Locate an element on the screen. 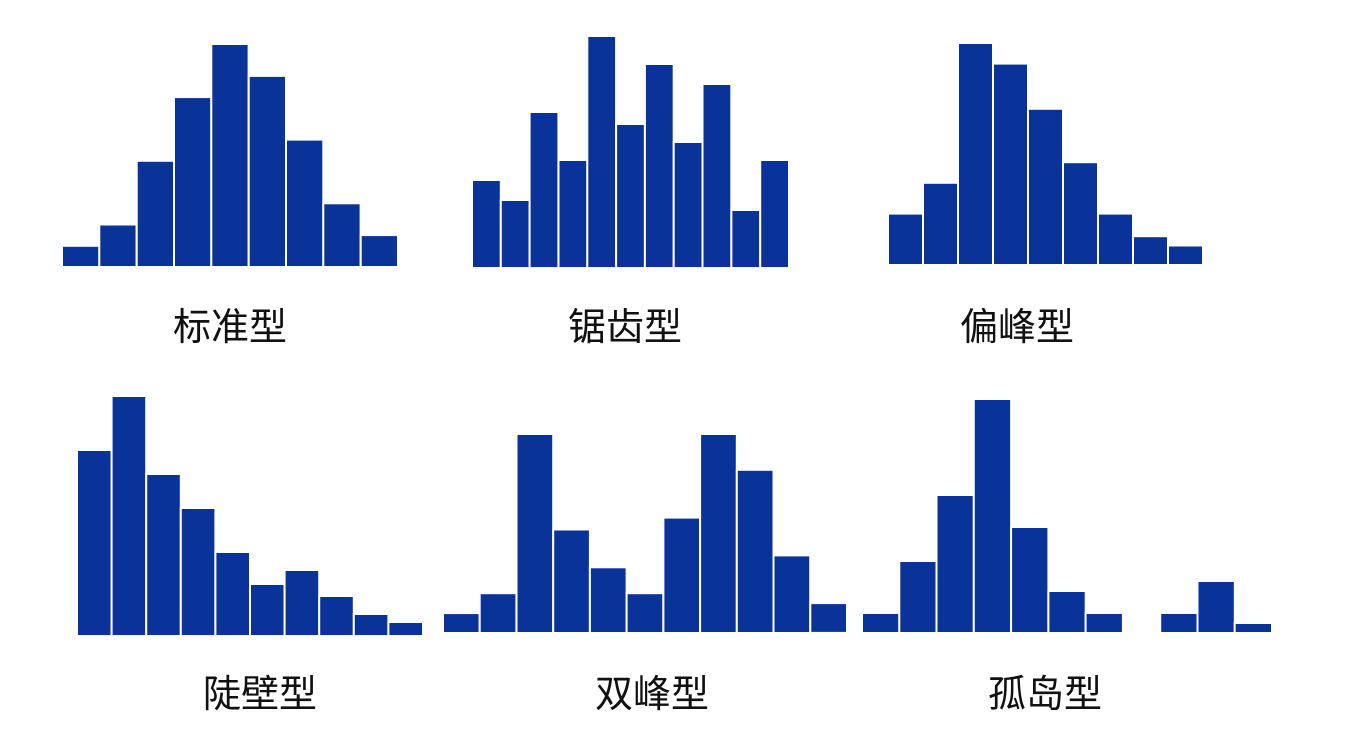  histogram-bimodal is located at coordinates (645, 534).